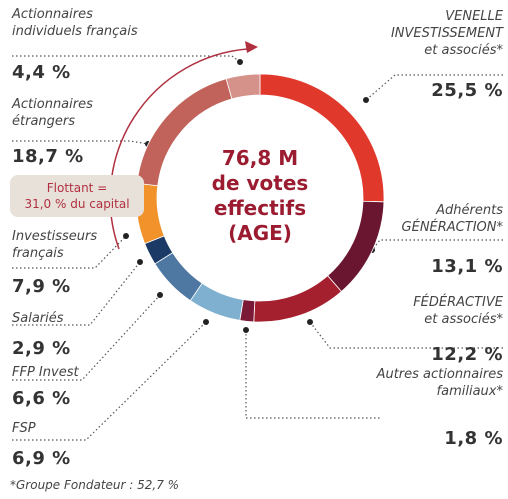 The image size is (508, 499). Describe the element at coordinates (75, 23) in the screenshot. I see `category-label: Actionnaires individuels français` at that location.